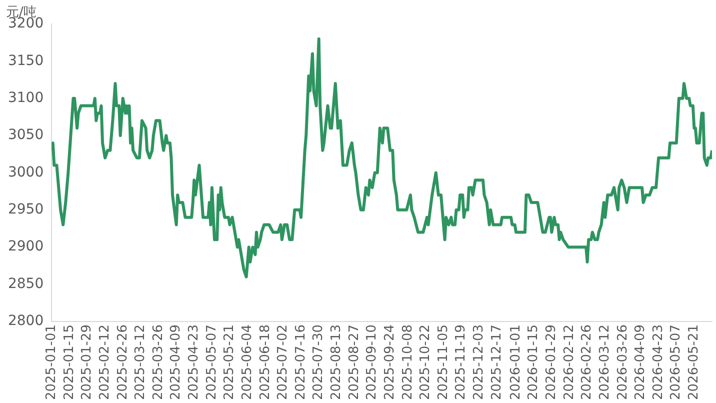 The height and width of the screenshot is (403, 716). Describe the element at coordinates (26, 321) in the screenshot. I see `y-tick-label: 2800` at that location.